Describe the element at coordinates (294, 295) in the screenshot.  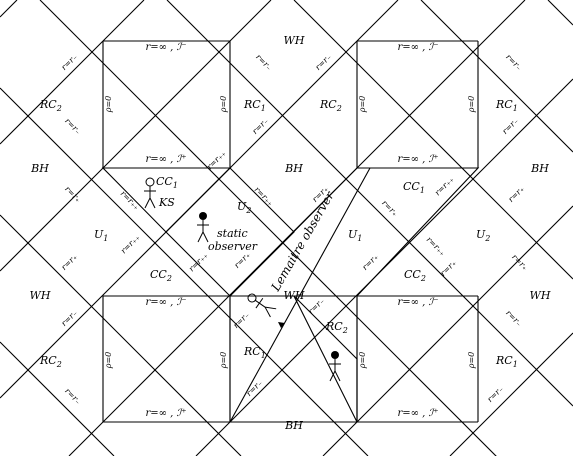
I see `label-wh-center: WH` at that location.